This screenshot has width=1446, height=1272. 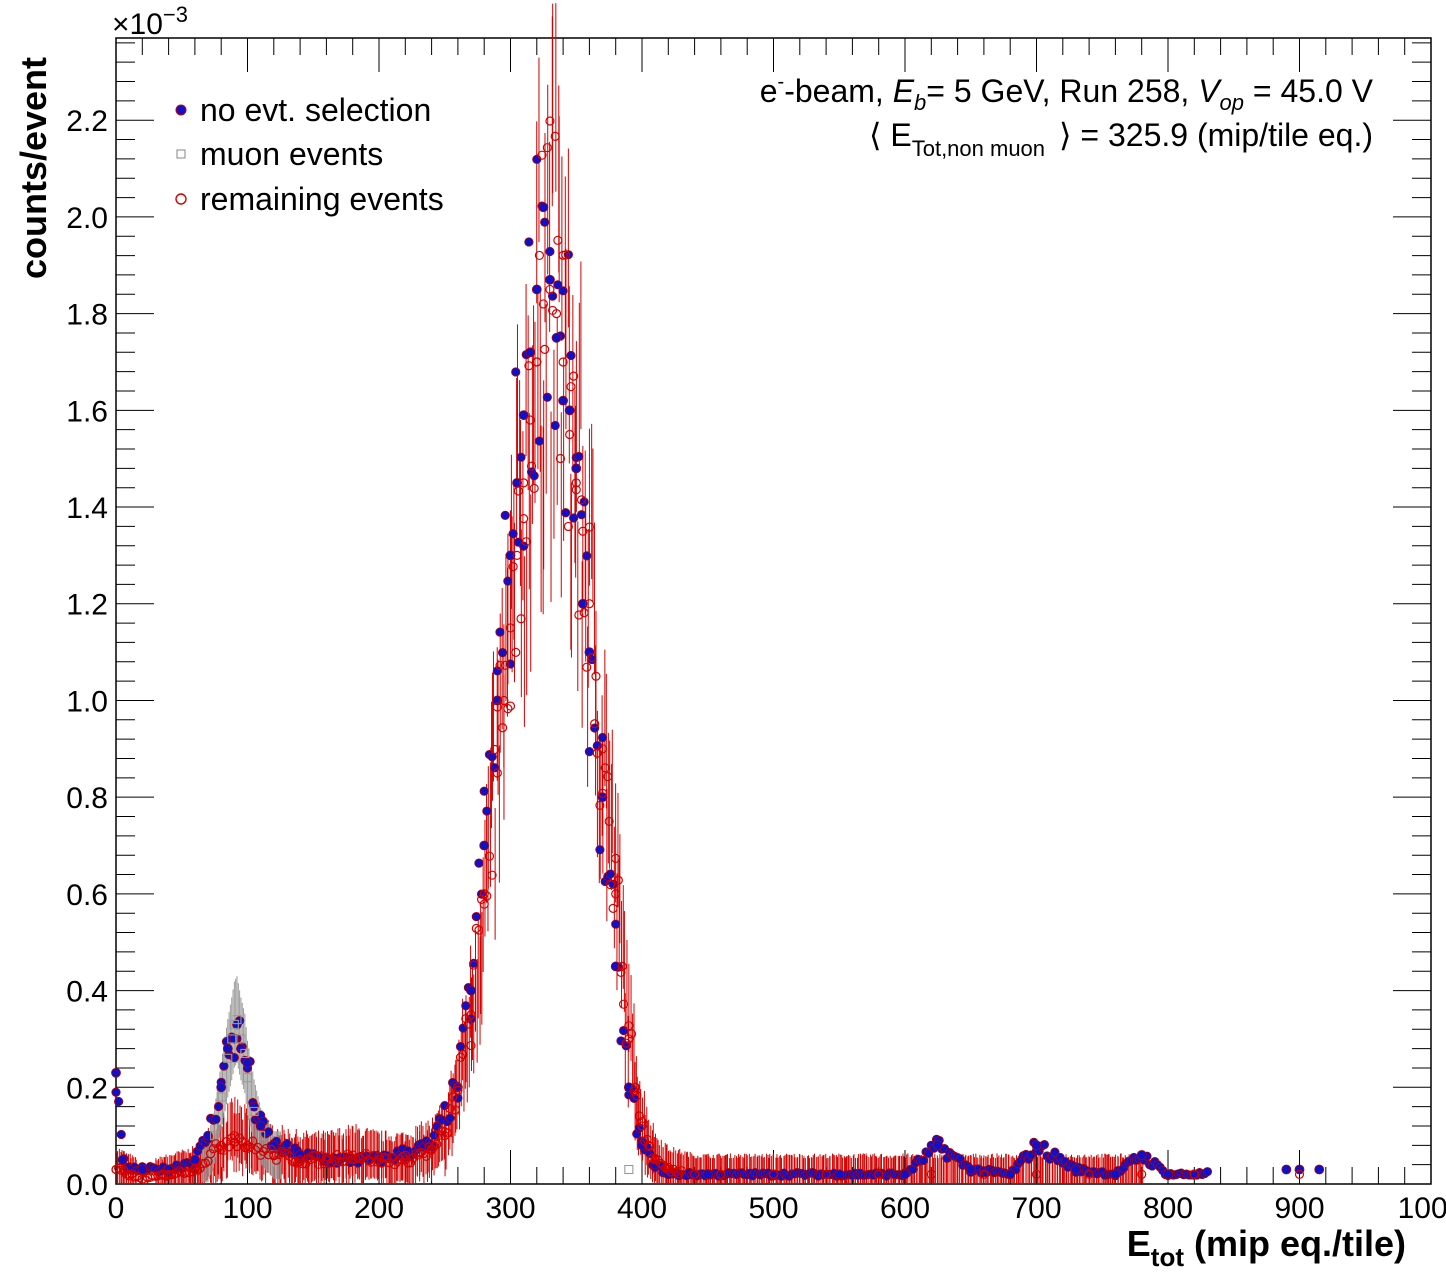 I want to click on x-tick-label: 600, so click(x=905, y=1208).